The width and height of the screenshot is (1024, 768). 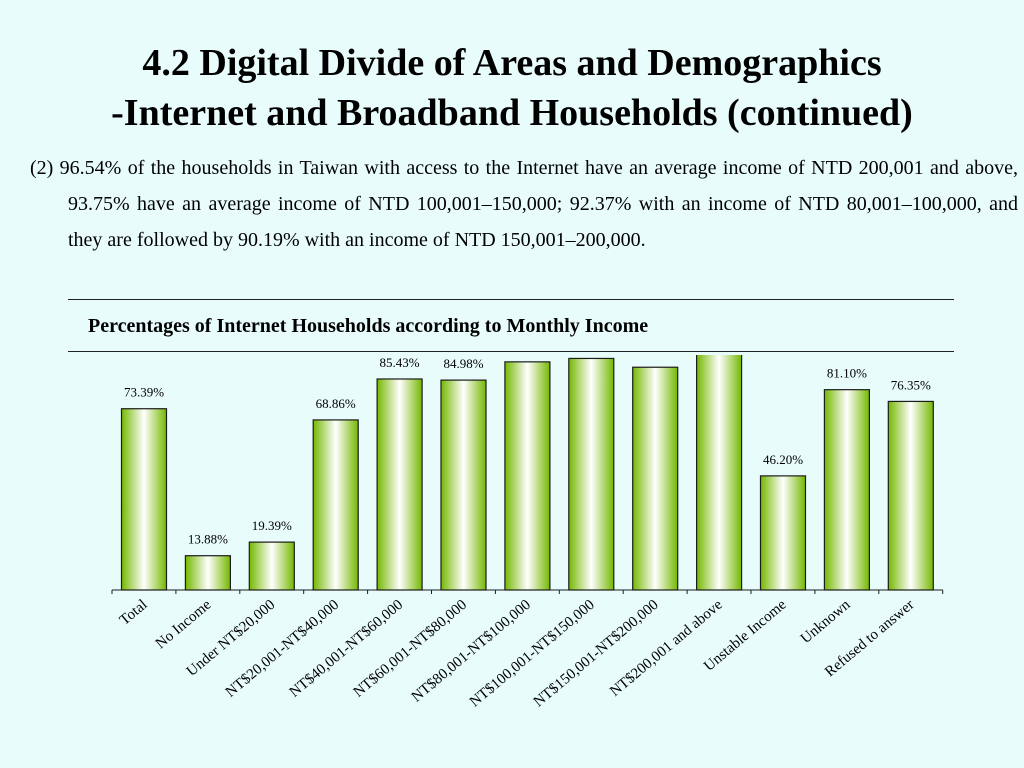 I want to click on value-label: 68.86%, so click(x=336, y=403).